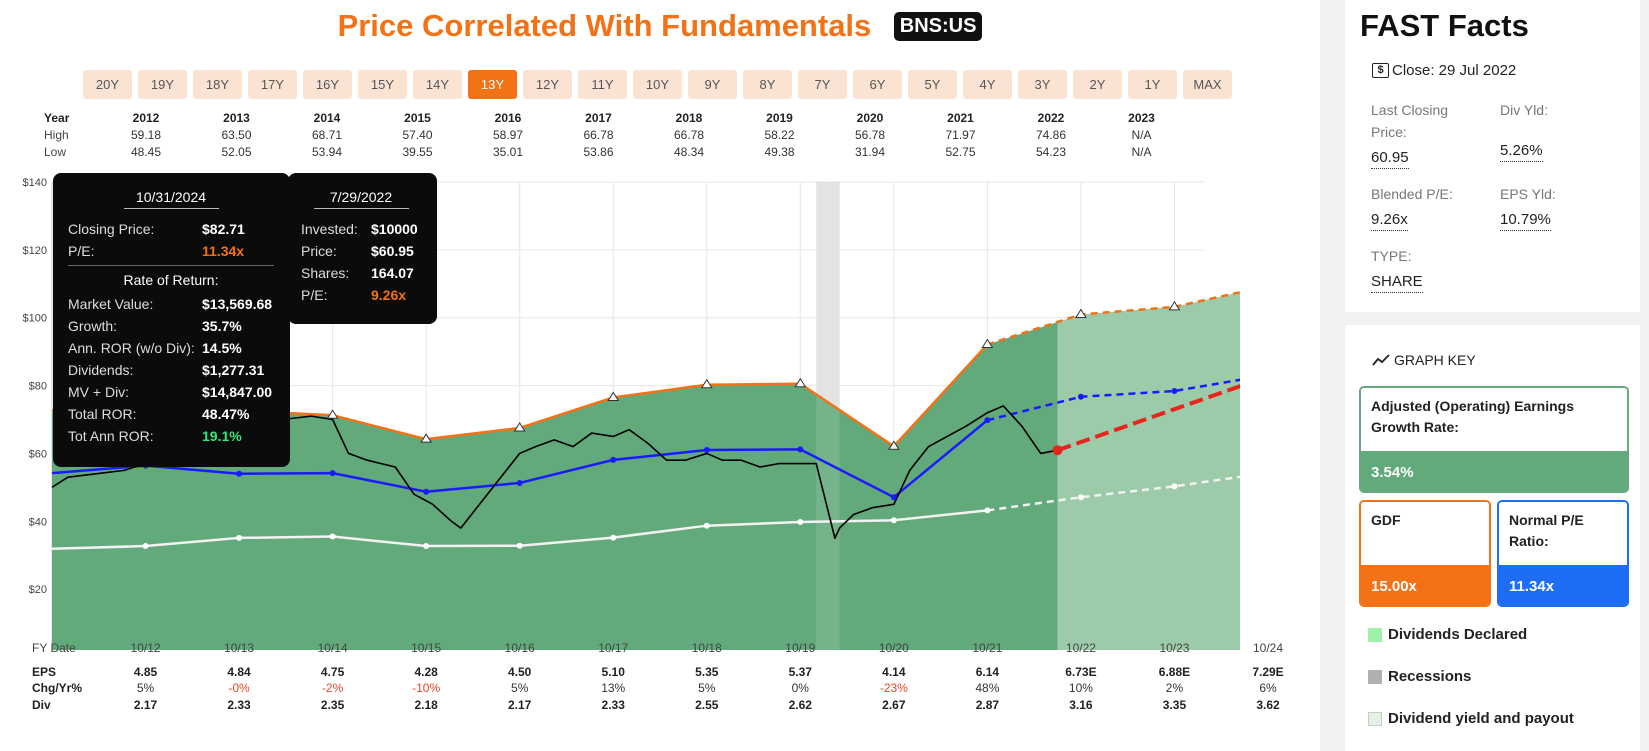  What do you see at coordinates (162, 84) in the screenshot?
I see `range-button-19y: 19Y` at bounding box center [162, 84].